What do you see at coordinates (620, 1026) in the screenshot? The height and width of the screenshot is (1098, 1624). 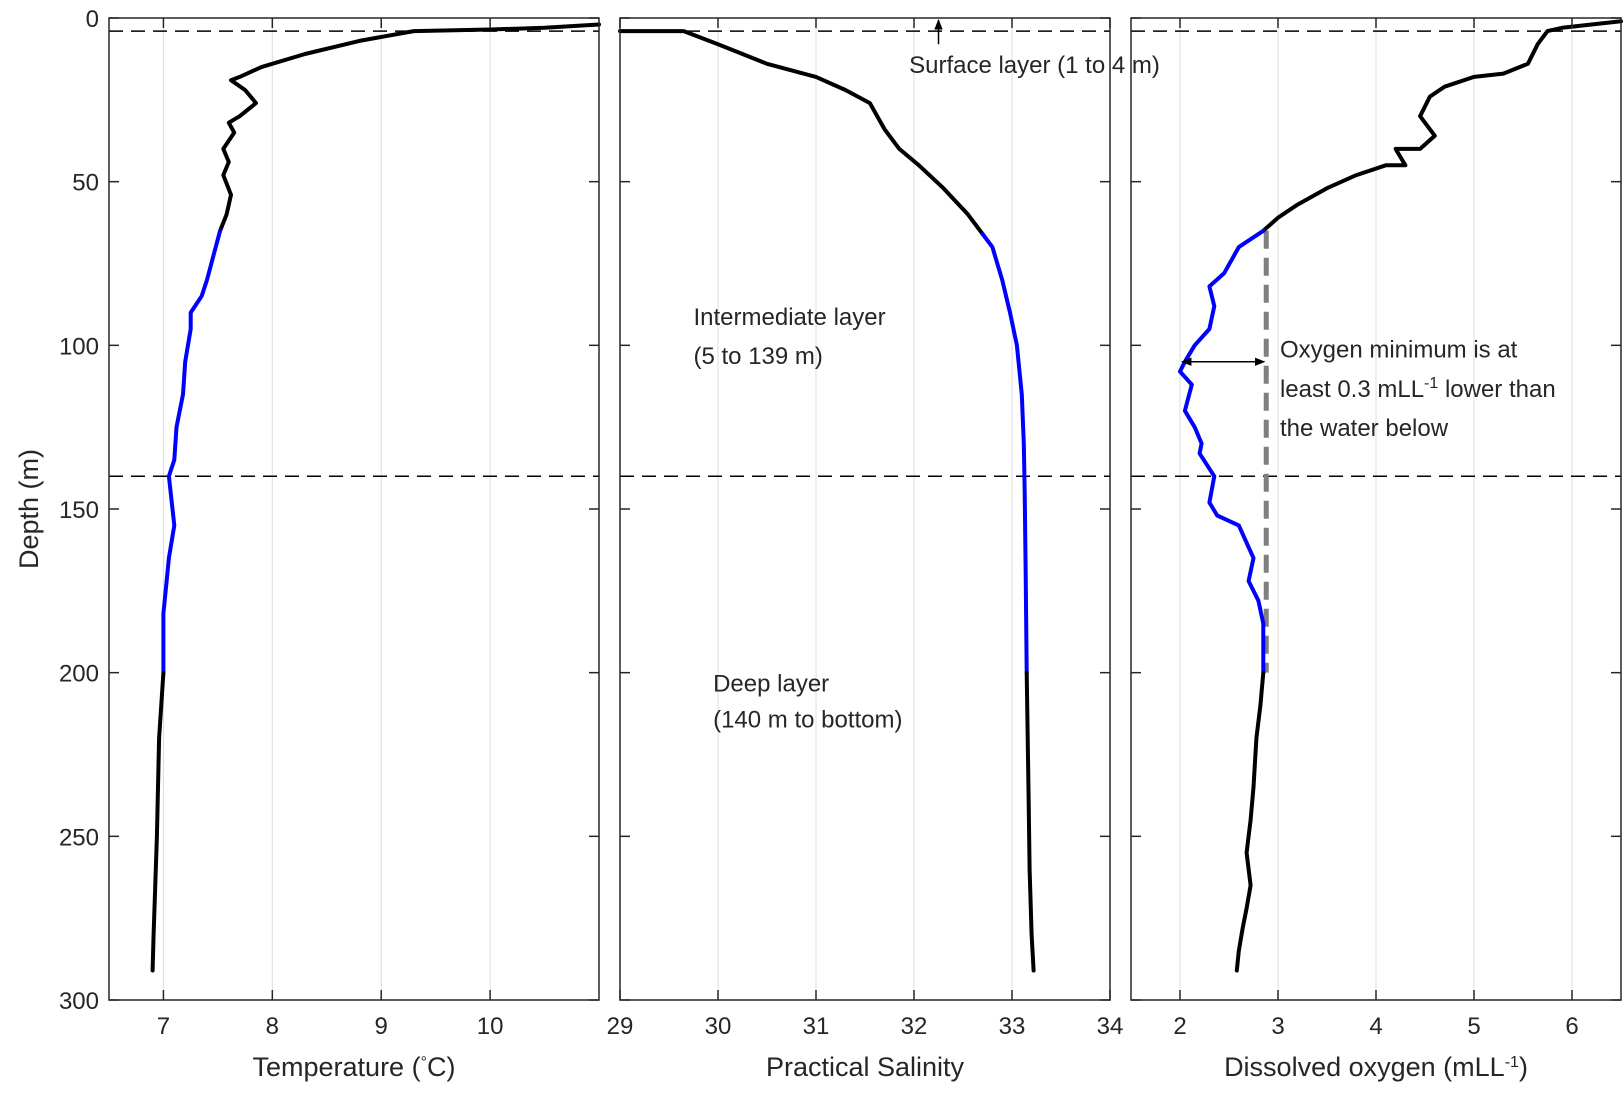 I see `x-tick-label-p2-0: 29` at bounding box center [620, 1026].